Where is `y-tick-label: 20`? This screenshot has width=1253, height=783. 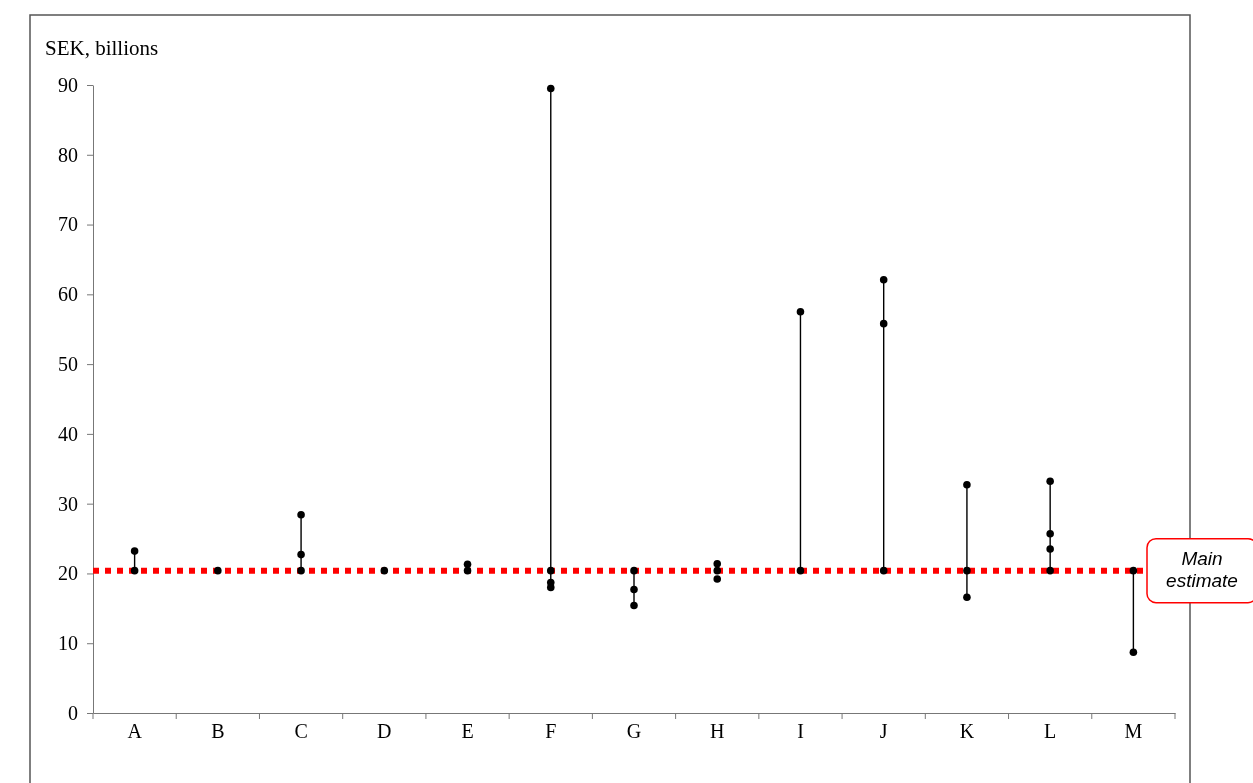
y-tick-label: 20 is located at coordinates (68, 573).